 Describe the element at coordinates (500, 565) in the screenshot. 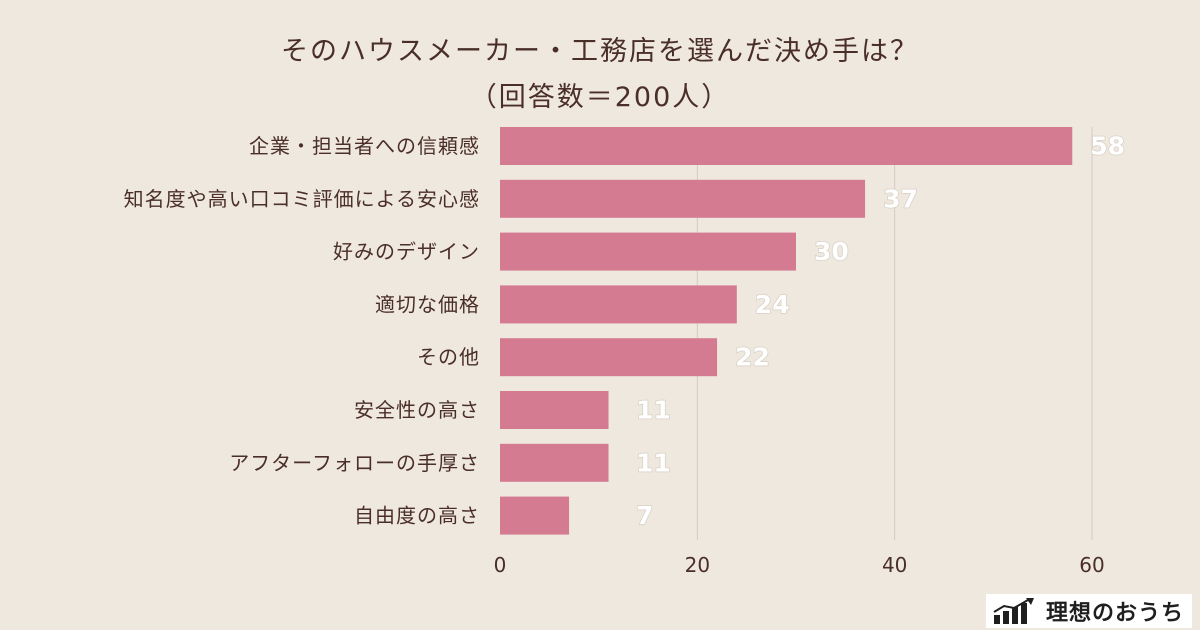

I see `x-tick-label: 0` at that location.